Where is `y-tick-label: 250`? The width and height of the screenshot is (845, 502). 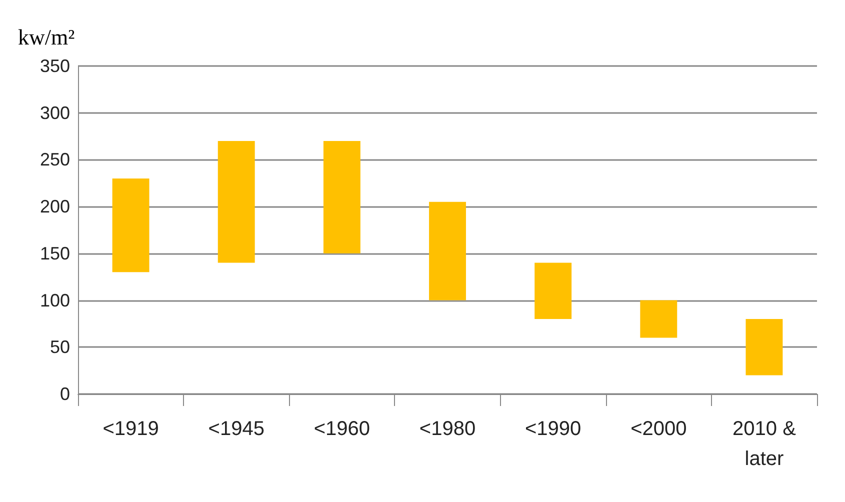 y-tick-label: 250 is located at coordinates (55, 160).